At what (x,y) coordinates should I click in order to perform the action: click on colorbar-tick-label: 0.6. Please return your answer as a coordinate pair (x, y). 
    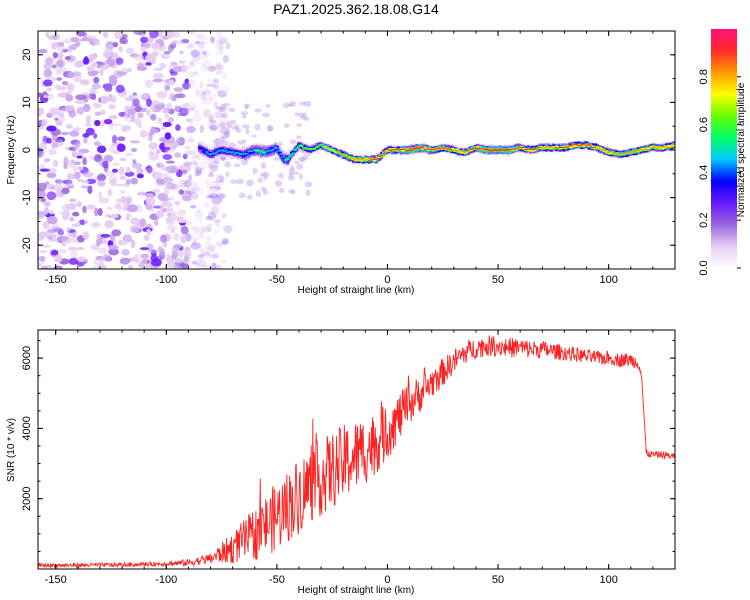
    Looking at the image, I should click on (704, 124).